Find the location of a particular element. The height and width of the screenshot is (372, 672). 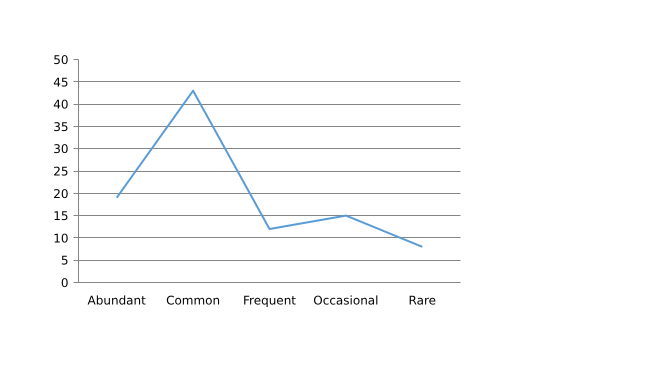

y-tick-label: 0 is located at coordinates (64, 283).